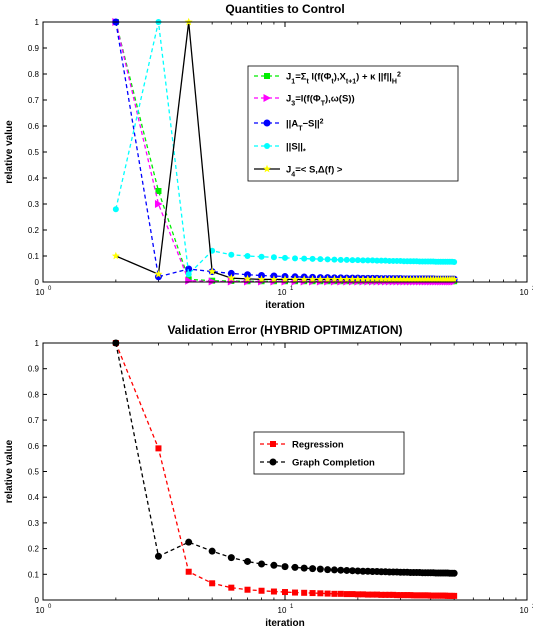 Image resolution: width=533 pixels, height=637 pixels. What do you see at coordinates (50, 607) in the screenshot?
I see `x-tick-exponent: 0` at bounding box center [50, 607].